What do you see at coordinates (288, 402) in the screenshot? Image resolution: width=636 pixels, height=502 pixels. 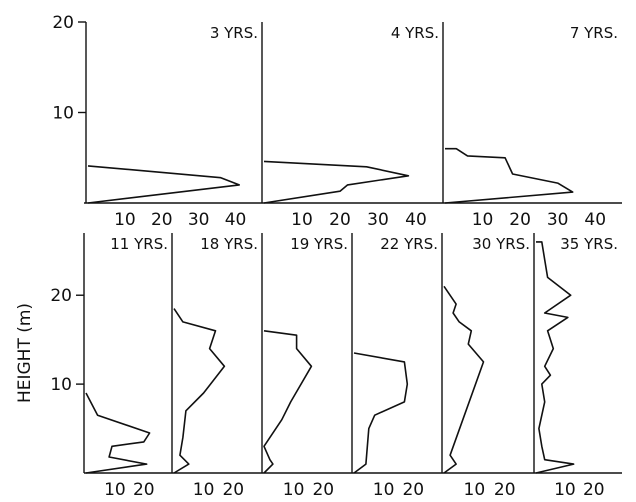 I see `panel-6-profile-line` at bounding box center [288, 402].